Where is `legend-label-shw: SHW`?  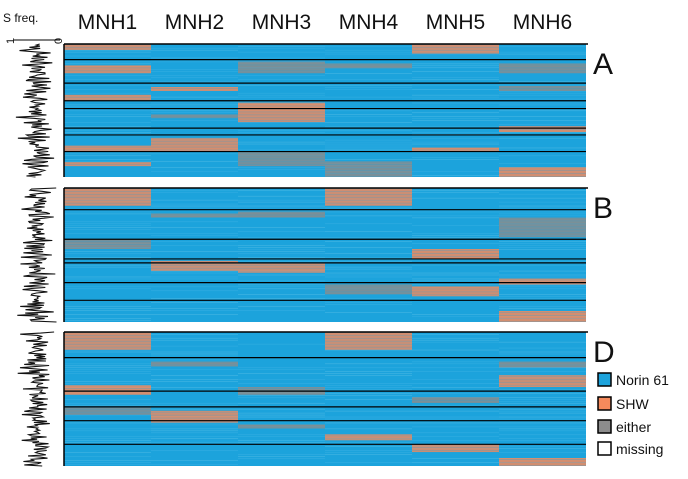
legend-label-shw: SHW is located at coordinates (632, 404).